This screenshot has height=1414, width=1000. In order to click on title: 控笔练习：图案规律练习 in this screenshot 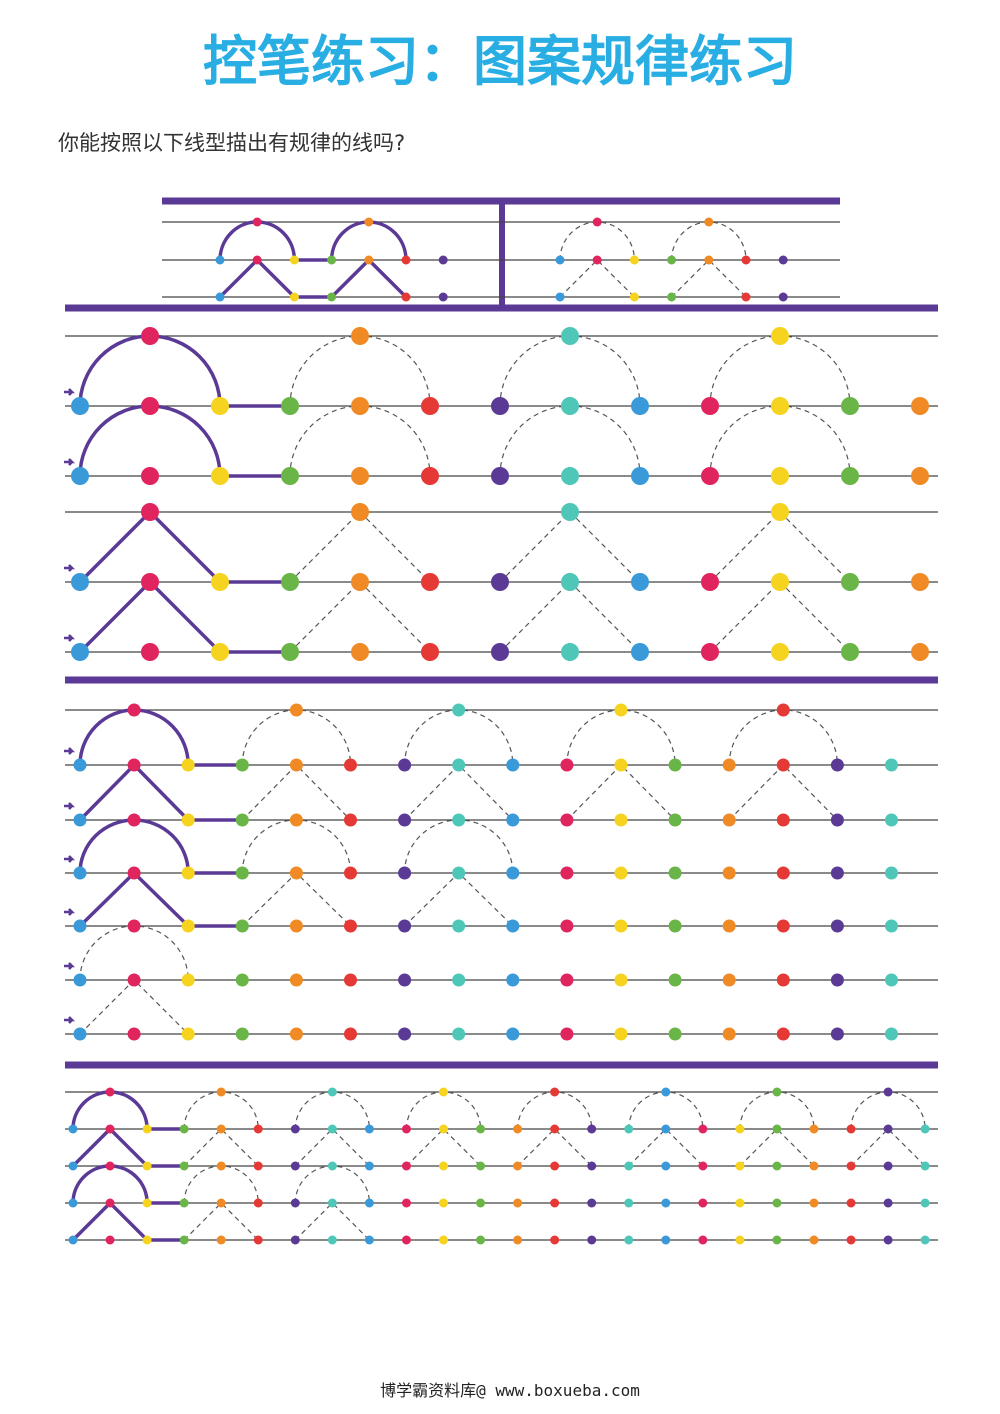, I will do `click(500, 61)`.